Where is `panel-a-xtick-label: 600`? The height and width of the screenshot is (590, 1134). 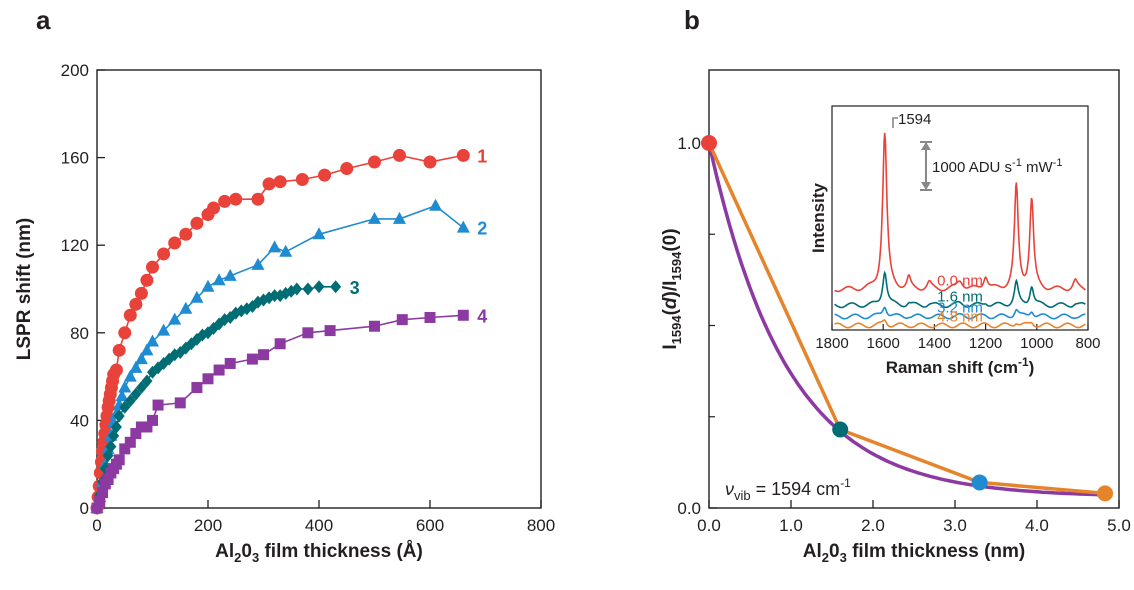
panel-a-xtick-label: 600 is located at coordinates (430, 525).